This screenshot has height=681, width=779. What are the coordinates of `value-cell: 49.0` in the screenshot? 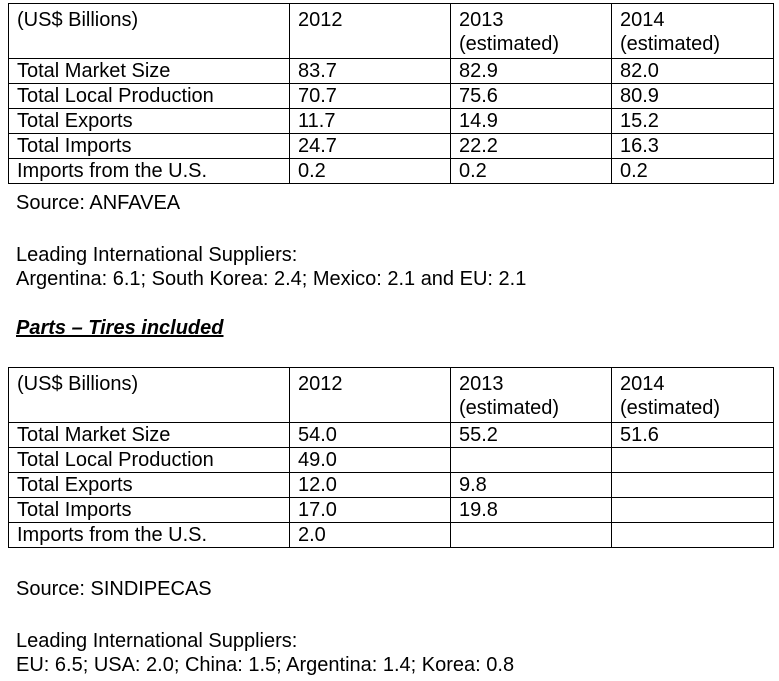 It's located at (370, 460).